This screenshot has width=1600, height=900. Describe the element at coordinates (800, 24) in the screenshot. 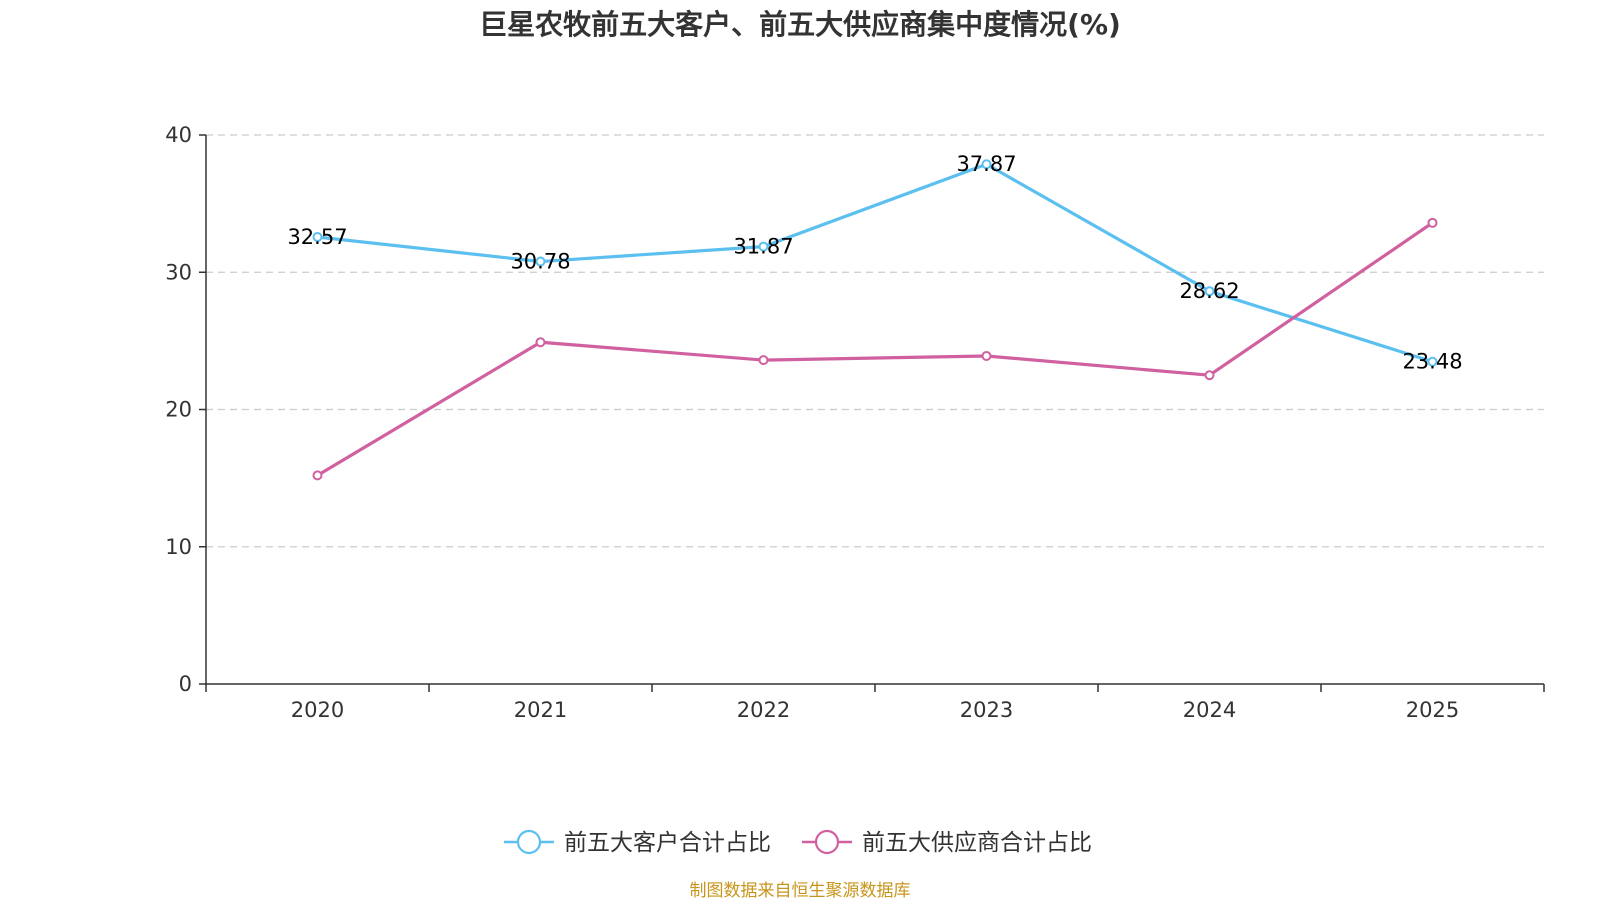

I see `chart-title: 巨星农牧前五大客户、前五大供应商集中度情况(%)` at that location.